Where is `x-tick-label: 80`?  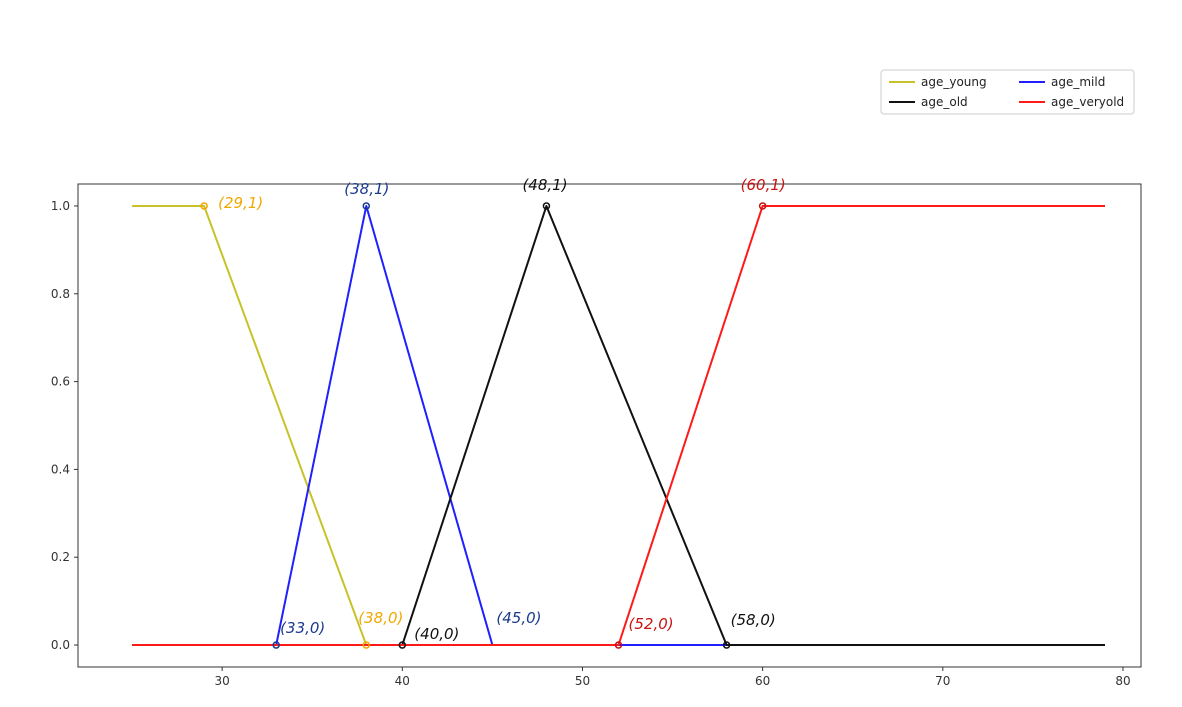 x-tick-label: 80 is located at coordinates (1122, 681).